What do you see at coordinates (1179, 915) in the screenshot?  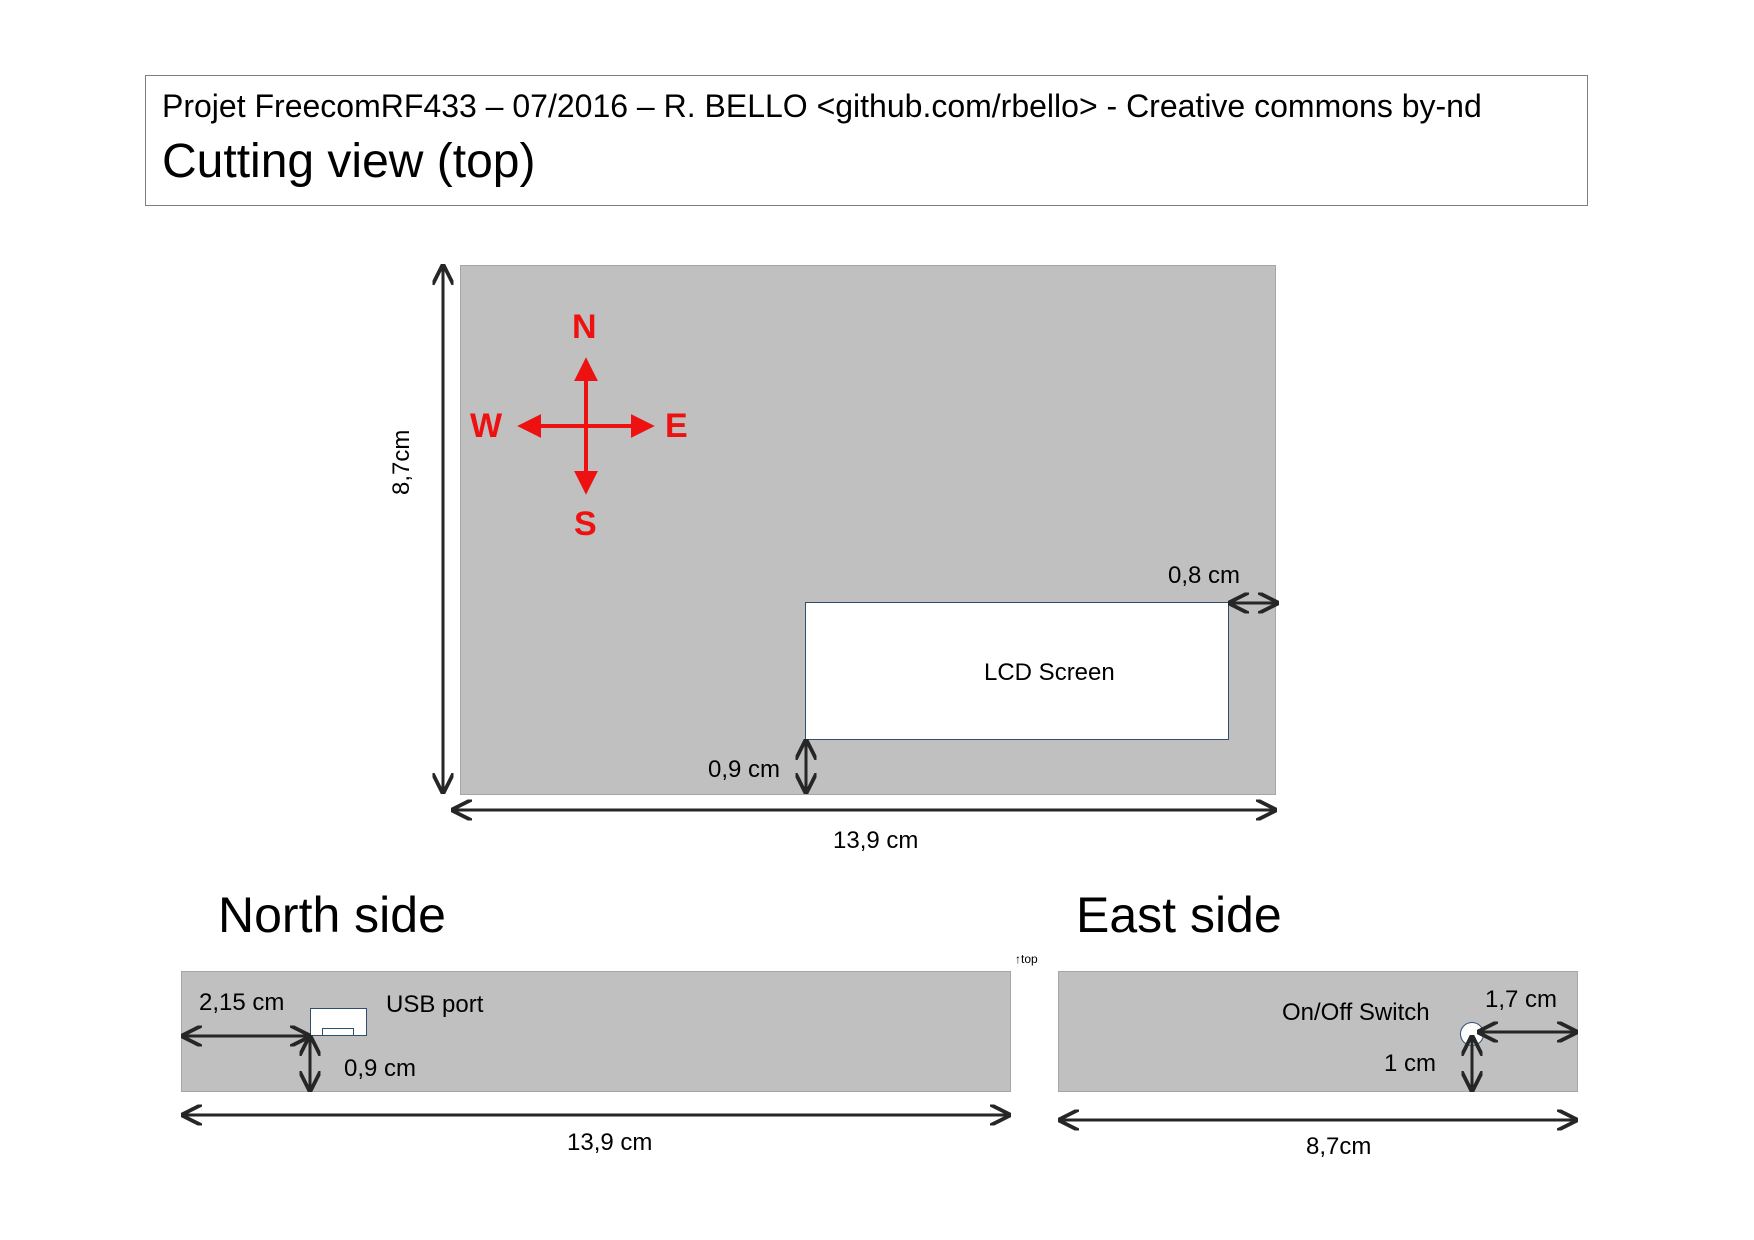 I see `east-side-title: East side` at bounding box center [1179, 915].